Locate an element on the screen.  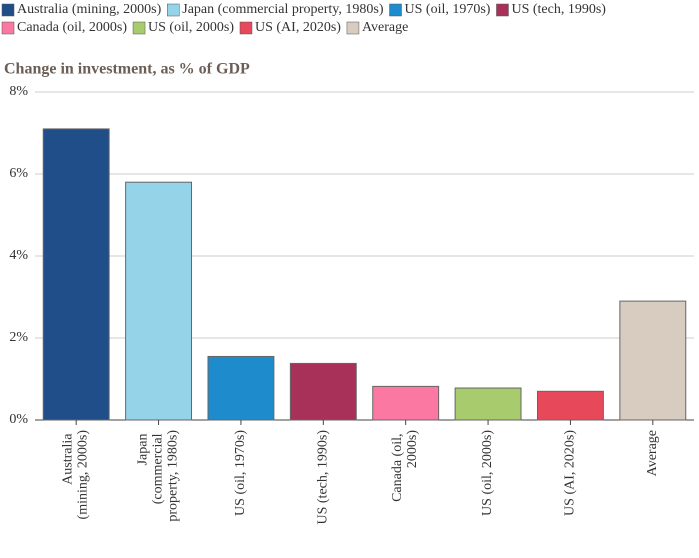
x-tick-label: Canada (oil, 2000s) is located at coordinates (405, 466).